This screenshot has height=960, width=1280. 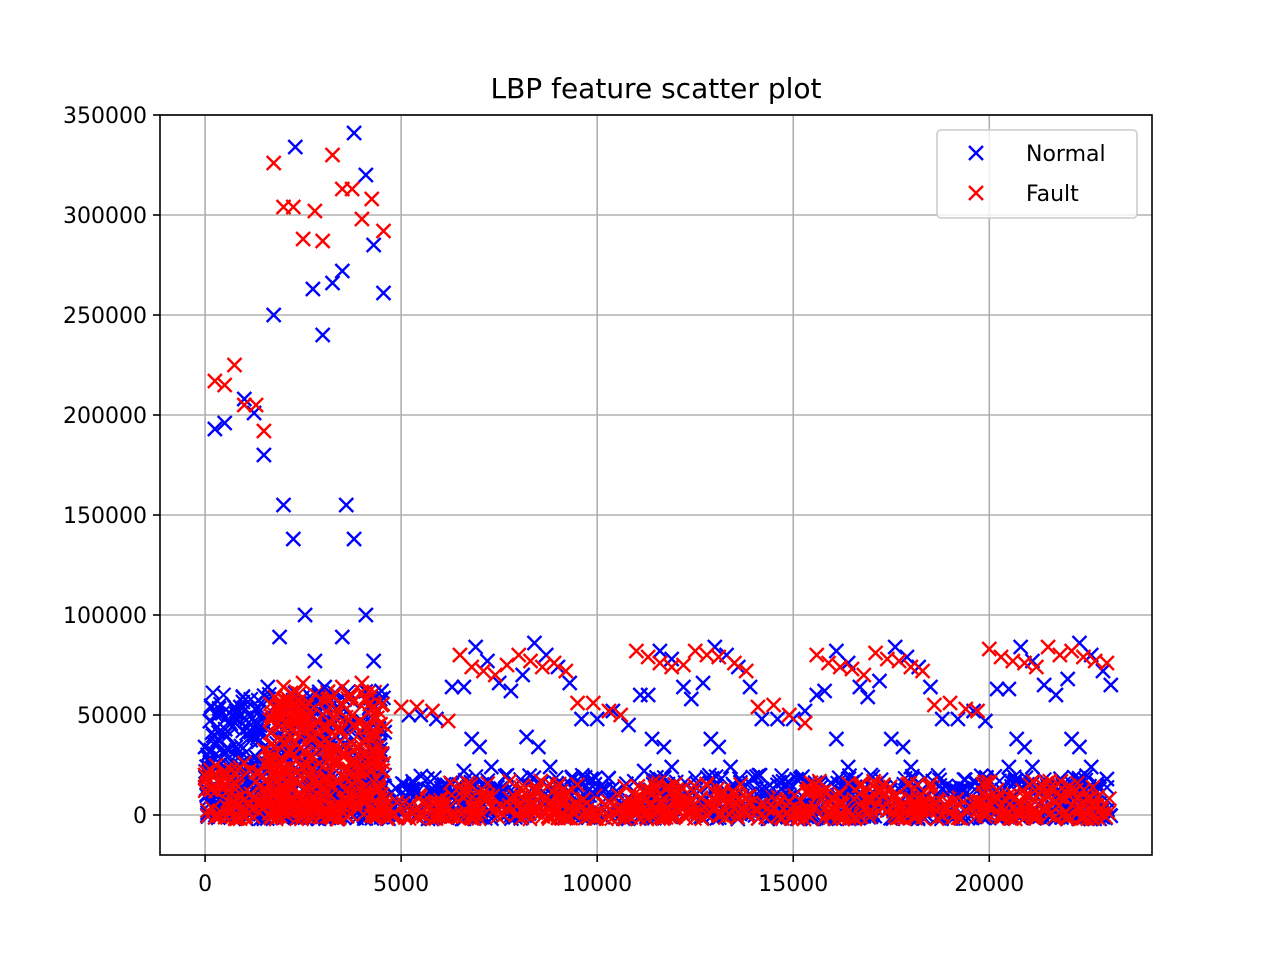 What do you see at coordinates (656, 88) in the screenshot?
I see `chart-title: LBP feature scatter plot` at bounding box center [656, 88].